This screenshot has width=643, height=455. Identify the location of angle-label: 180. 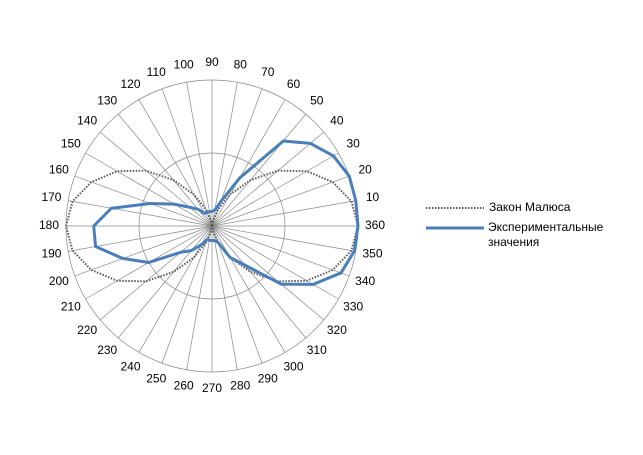
(49, 225).